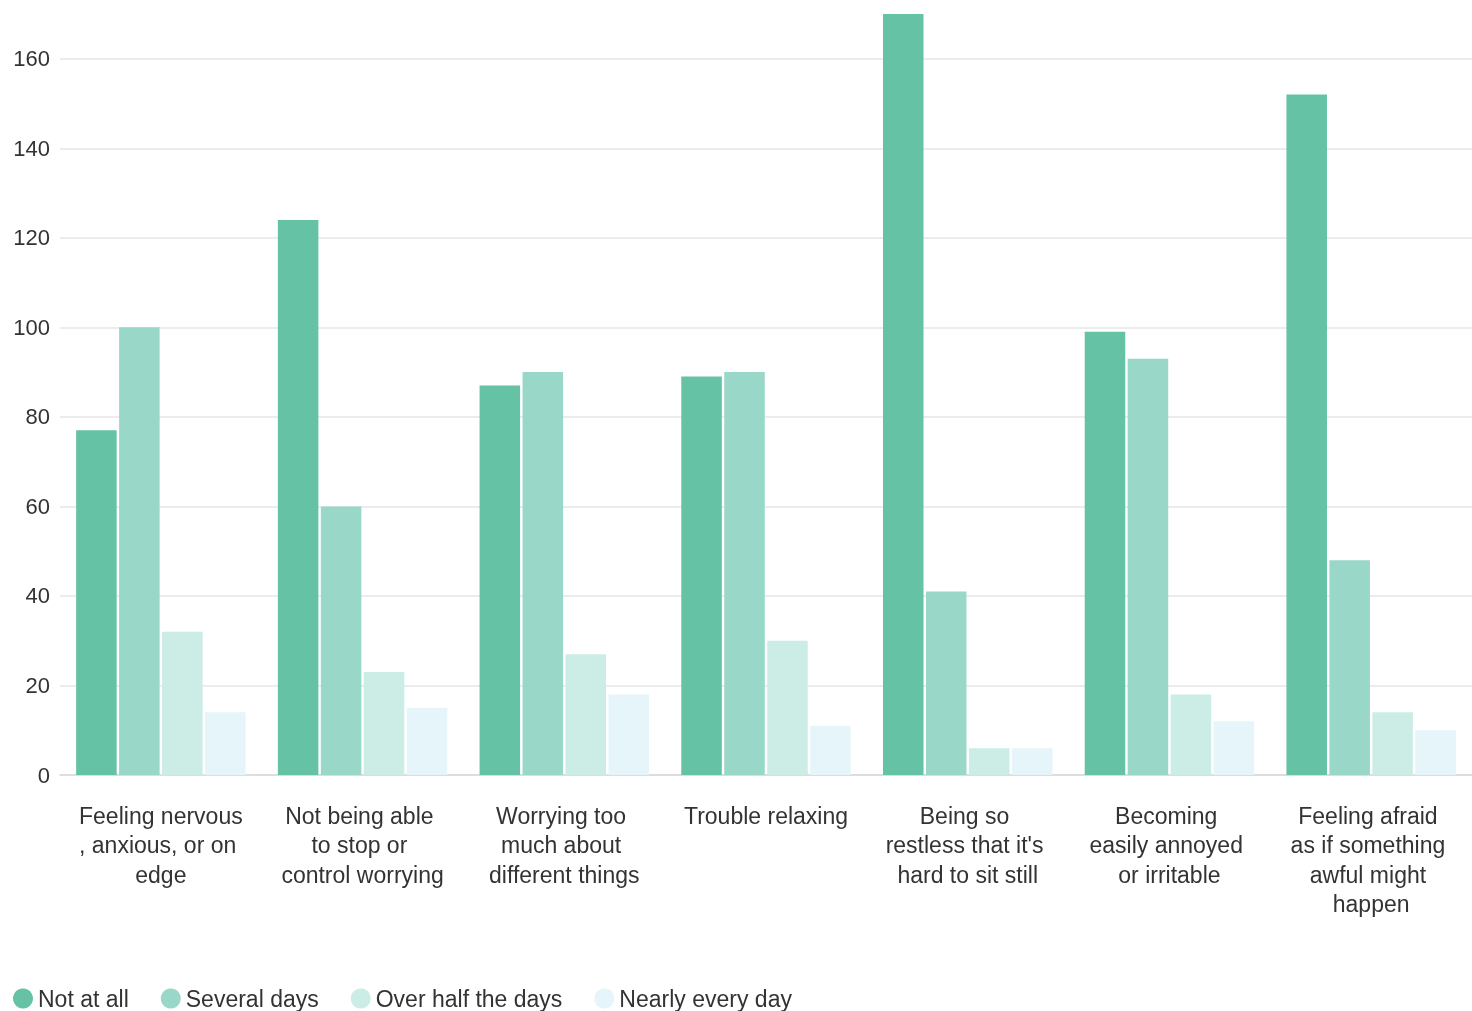 The image size is (1472, 1011). What do you see at coordinates (252, 998) in the screenshot?
I see `legend-label: Several days` at bounding box center [252, 998].